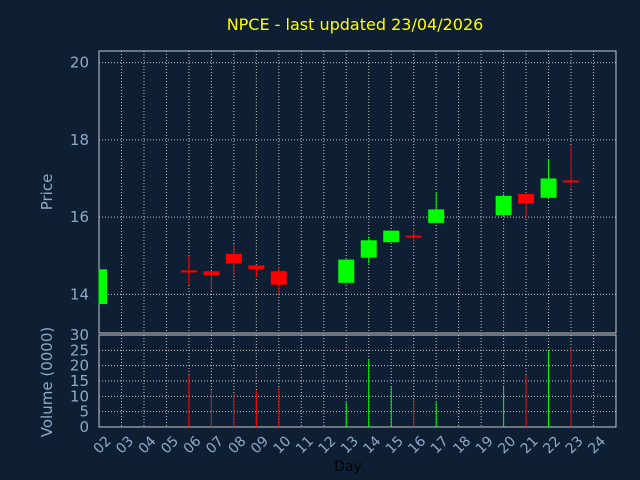  What do you see at coordinates (84, 412) in the screenshot?
I see `volume-tick-label: 5` at bounding box center [84, 412].